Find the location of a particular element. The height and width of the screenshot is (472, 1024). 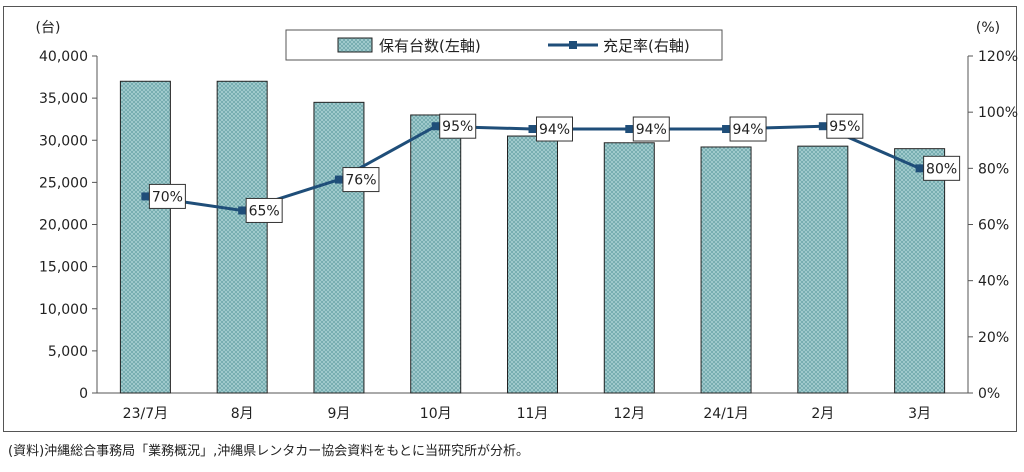

data-label: 70% is located at coordinates (167, 197).